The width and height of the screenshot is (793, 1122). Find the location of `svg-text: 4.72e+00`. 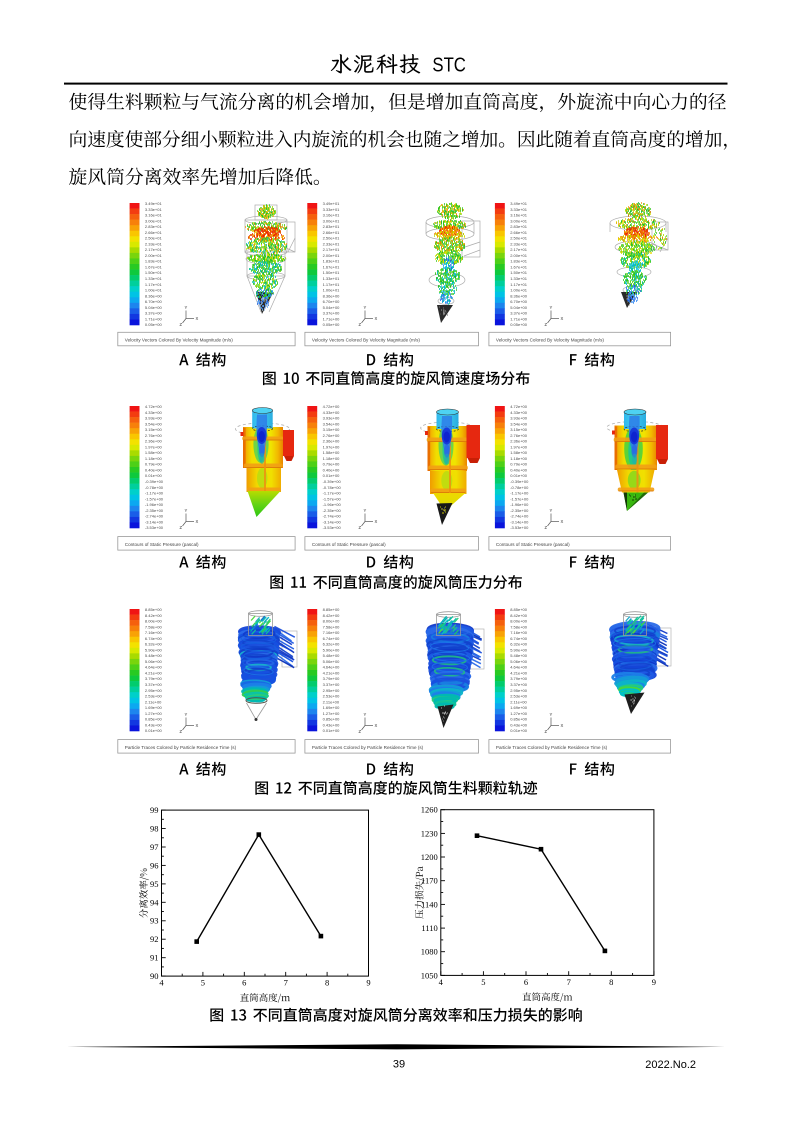

svg-text: 4.72e+00 is located at coordinates (332, 406).